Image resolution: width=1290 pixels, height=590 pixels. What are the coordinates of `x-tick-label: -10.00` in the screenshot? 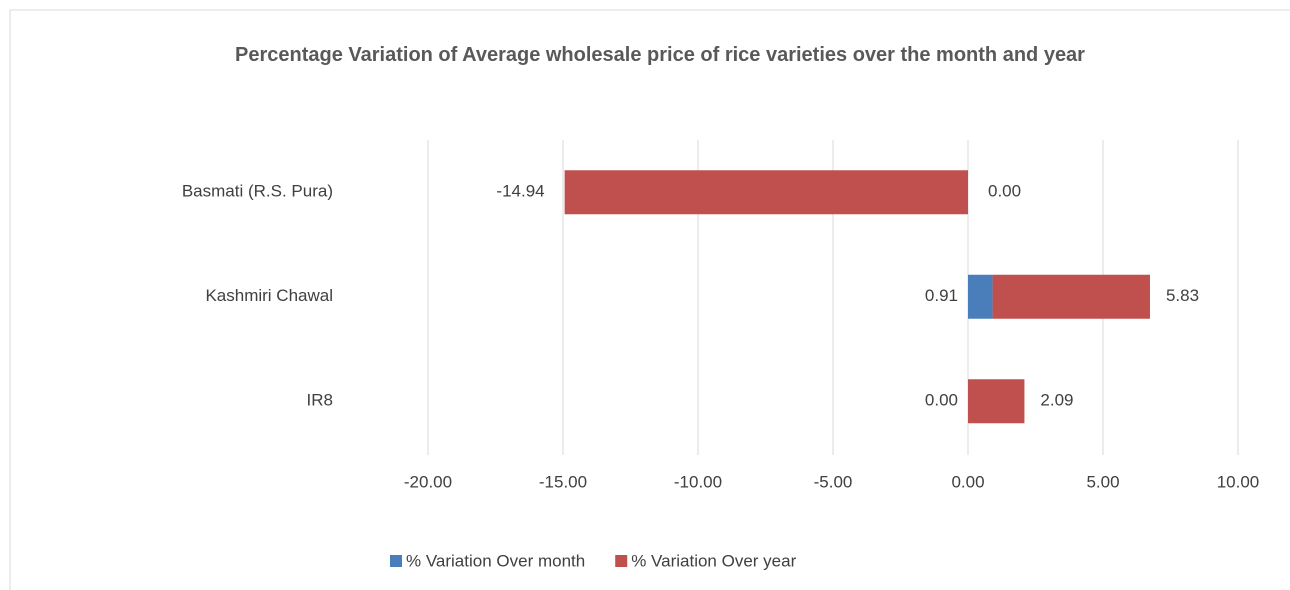 It's located at (698, 481).